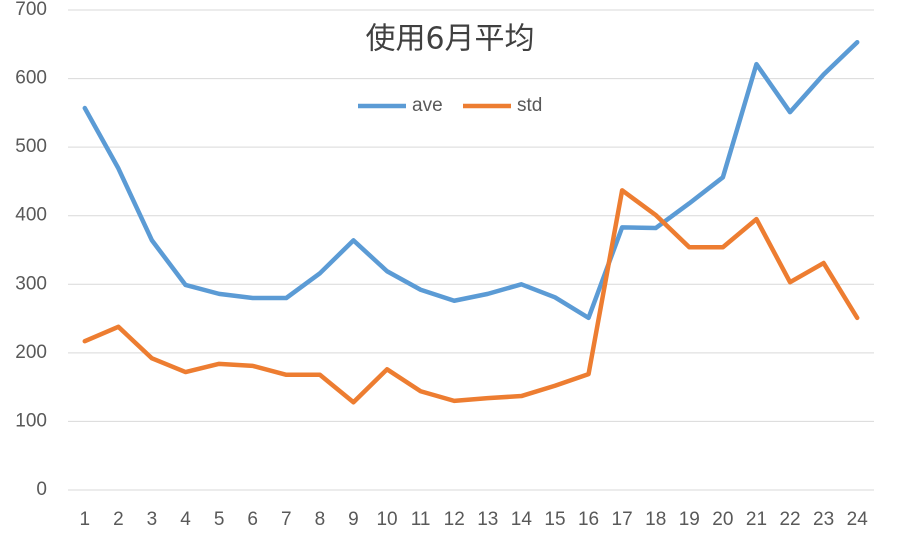 The height and width of the screenshot is (535, 897). I want to click on x-tick-label: 21, so click(756, 519).